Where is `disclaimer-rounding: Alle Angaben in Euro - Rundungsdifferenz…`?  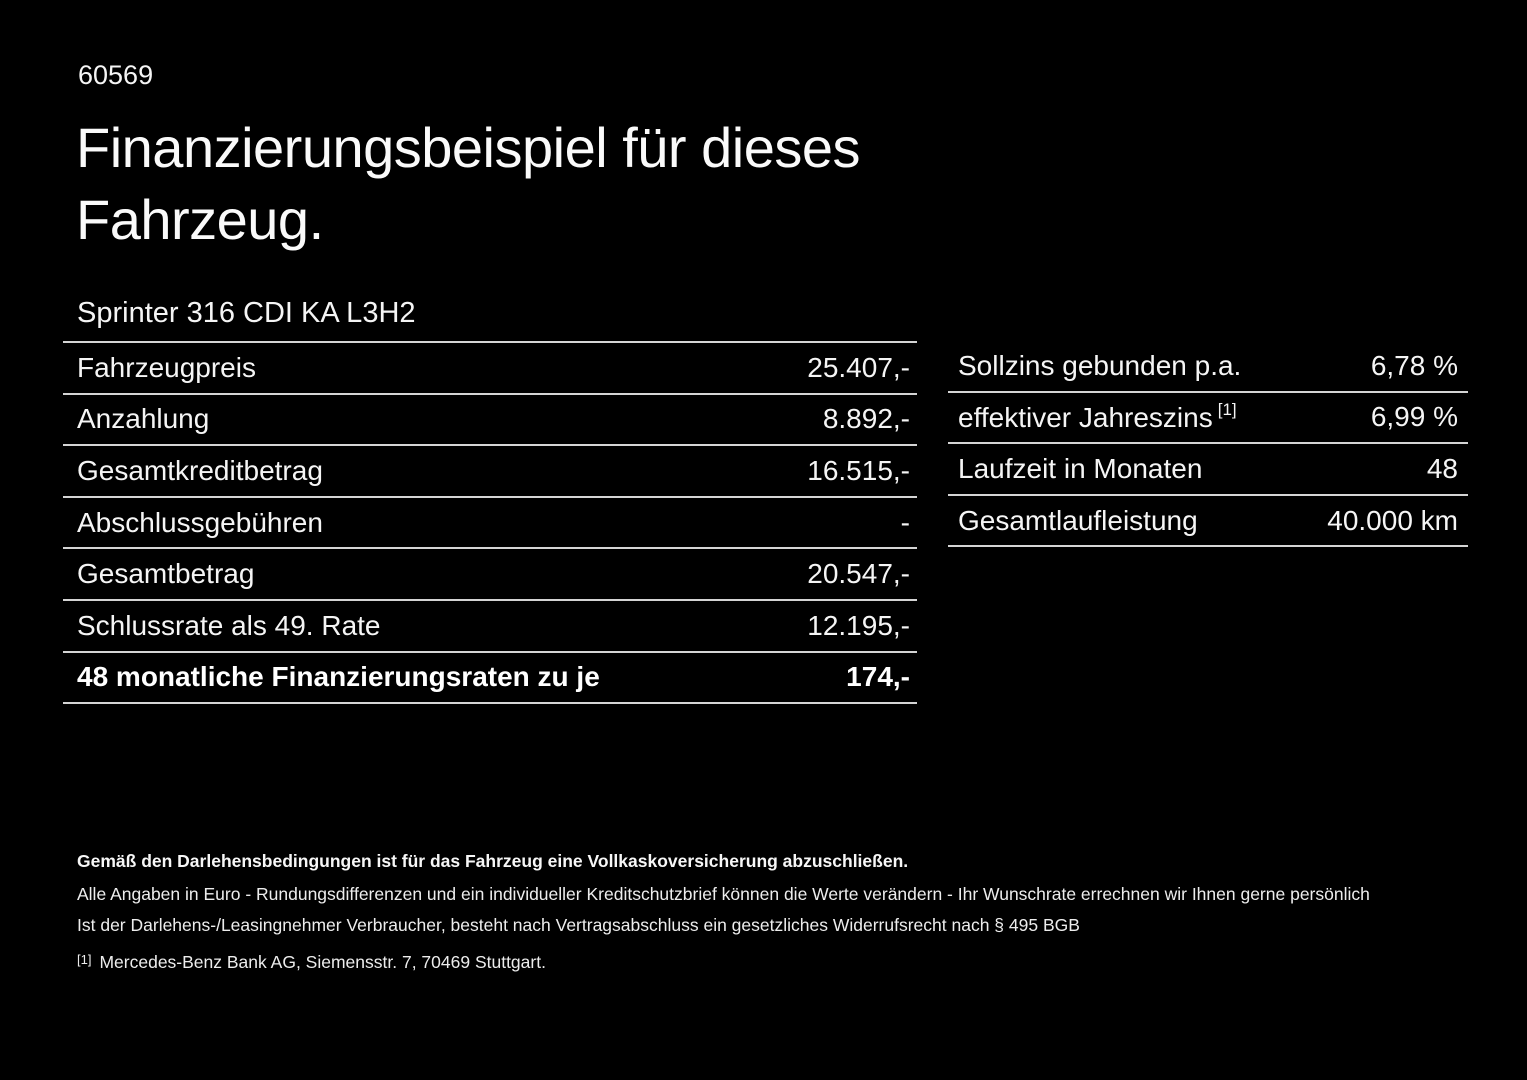
disclaimer-rounding: Alle Angaben in Euro - Rundungsdifferenz… is located at coordinates (723, 894).